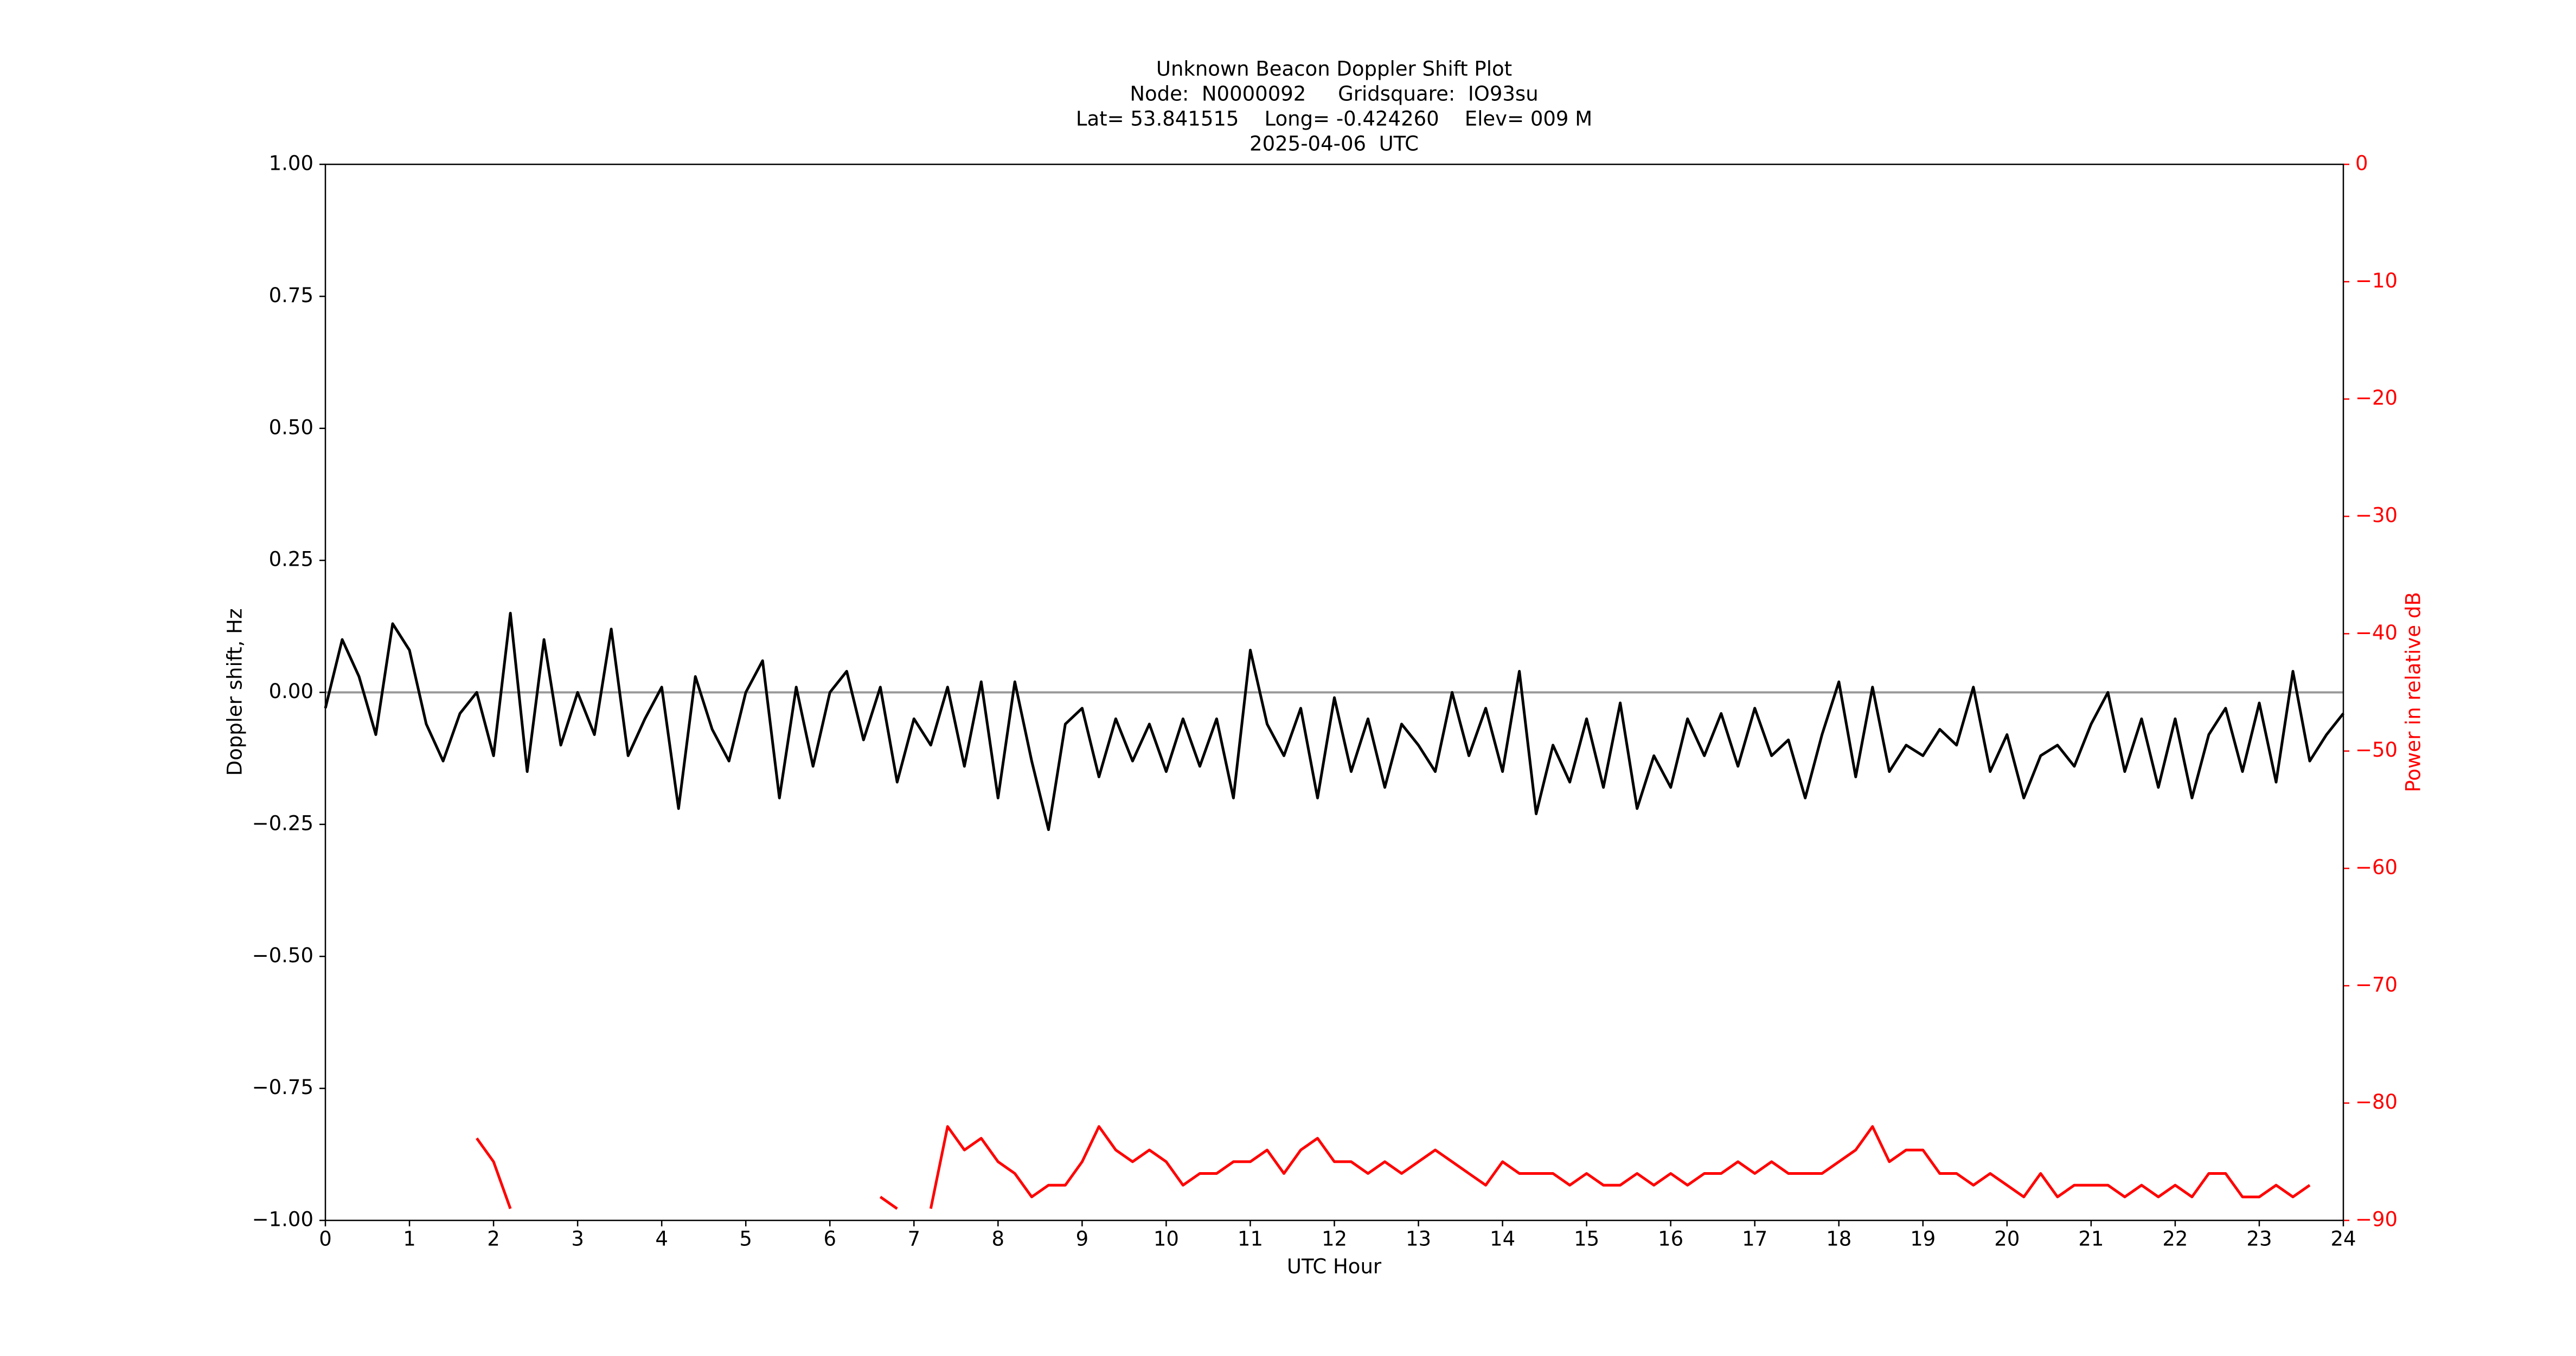  I want to click on x-tick-label: 4, so click(661, 1239).